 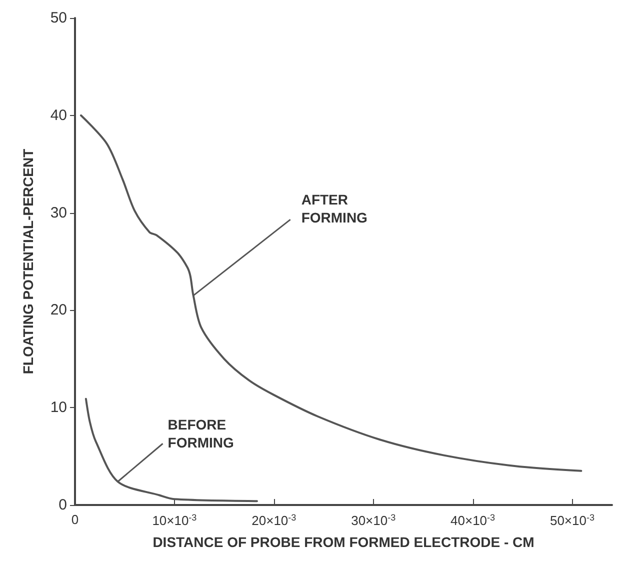 I want to click on y-tick-label: 30, so click(x=58, y=213).